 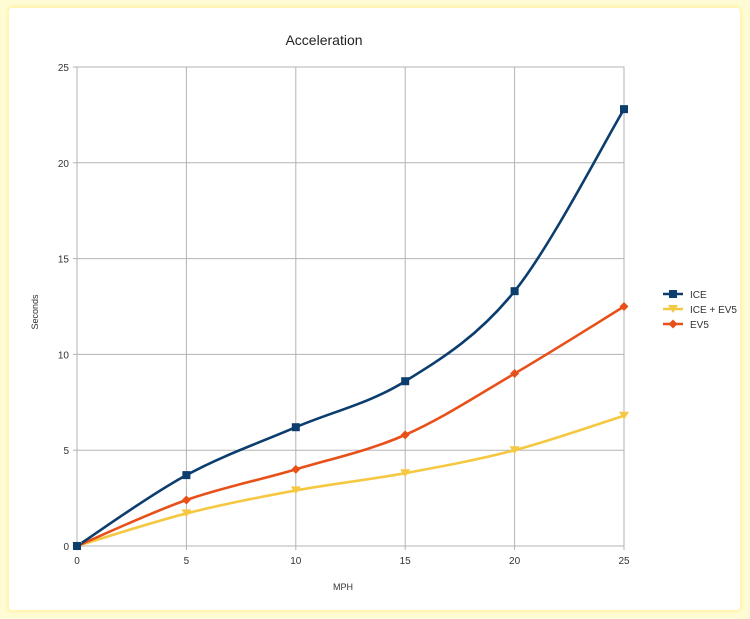 I want to click on x-tick-label: 15, so click(x=406, y=561).